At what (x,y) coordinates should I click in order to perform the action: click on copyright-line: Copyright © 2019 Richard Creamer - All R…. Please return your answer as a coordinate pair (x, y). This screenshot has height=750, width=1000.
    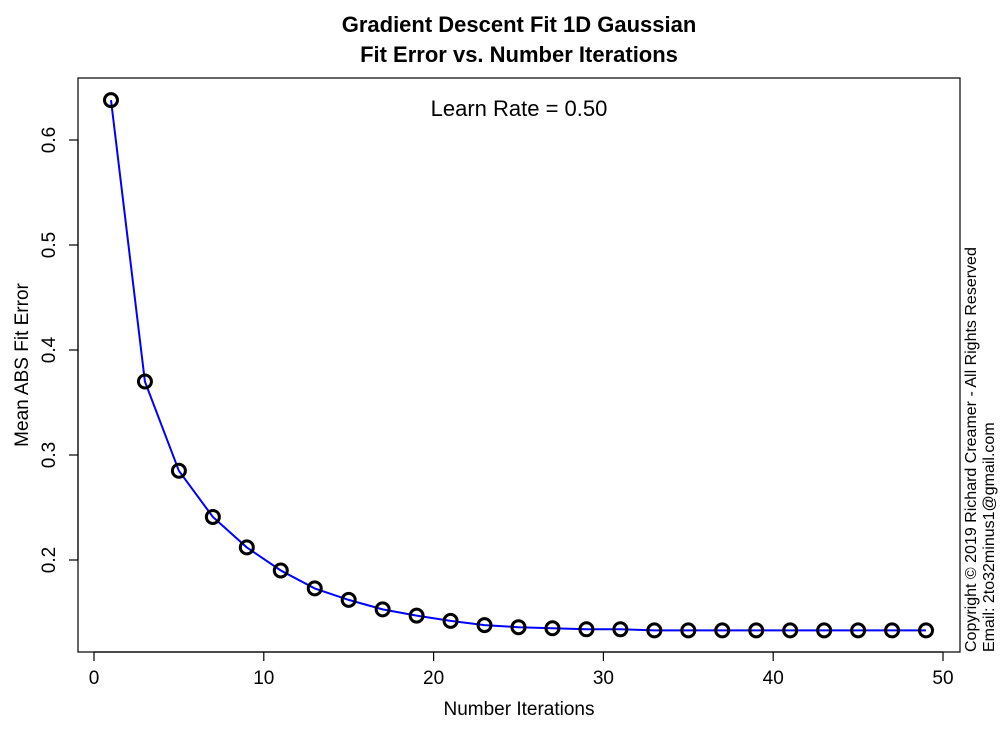
    Looking at the image, I should click on (971, 449).